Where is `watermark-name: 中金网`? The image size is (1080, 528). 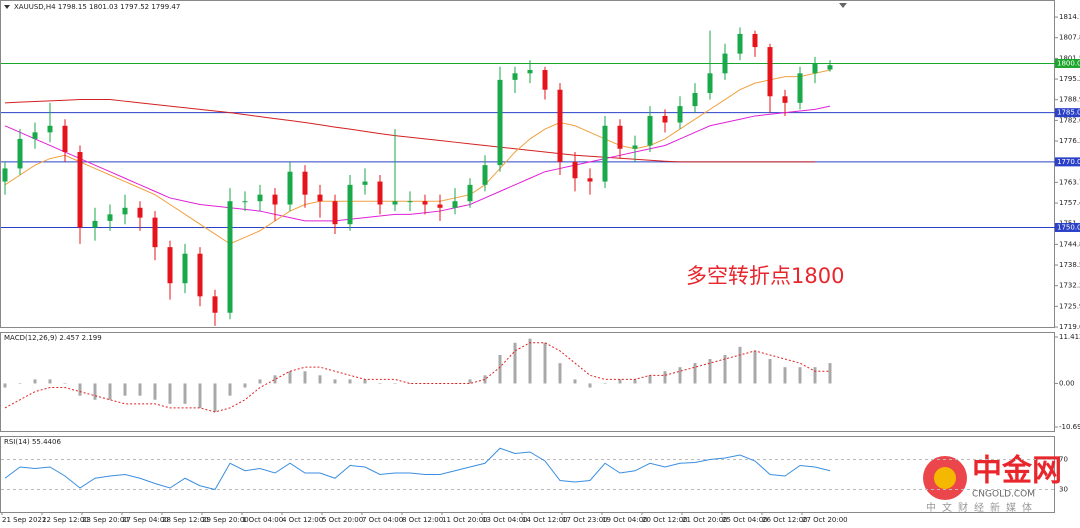
watermark-name: 中金网 is located at coordinates (1017, 471).